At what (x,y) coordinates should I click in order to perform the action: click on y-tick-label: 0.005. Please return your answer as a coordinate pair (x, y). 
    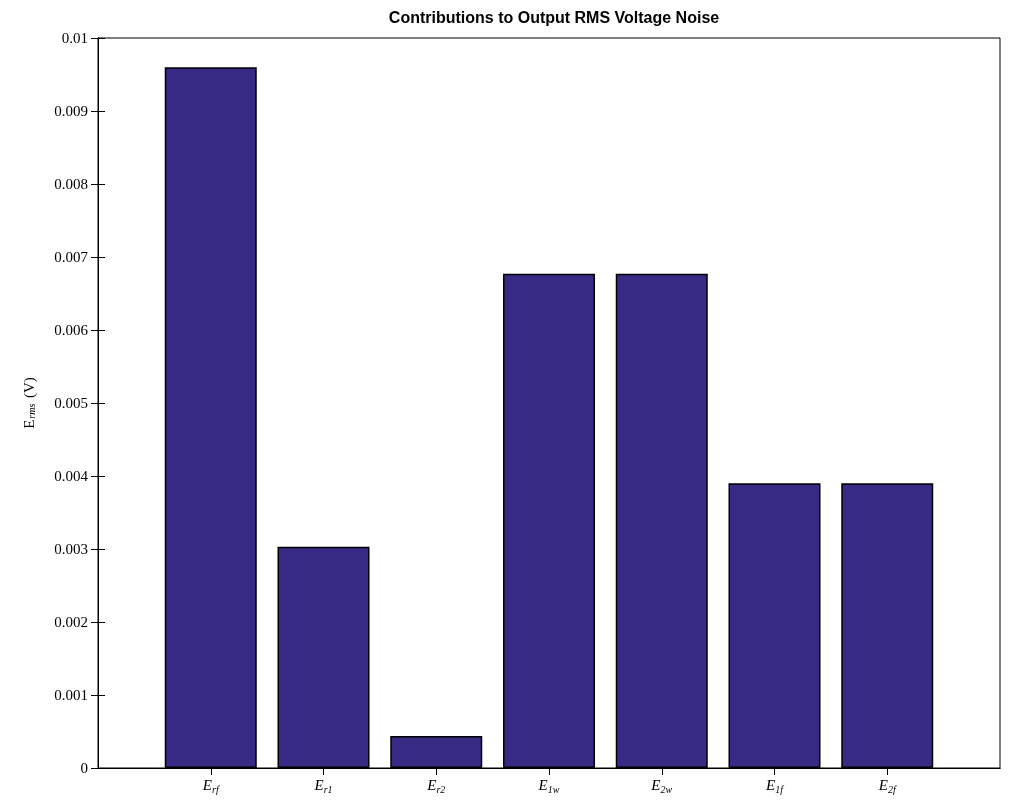
    Looking at the image, I should click on (71, 403).